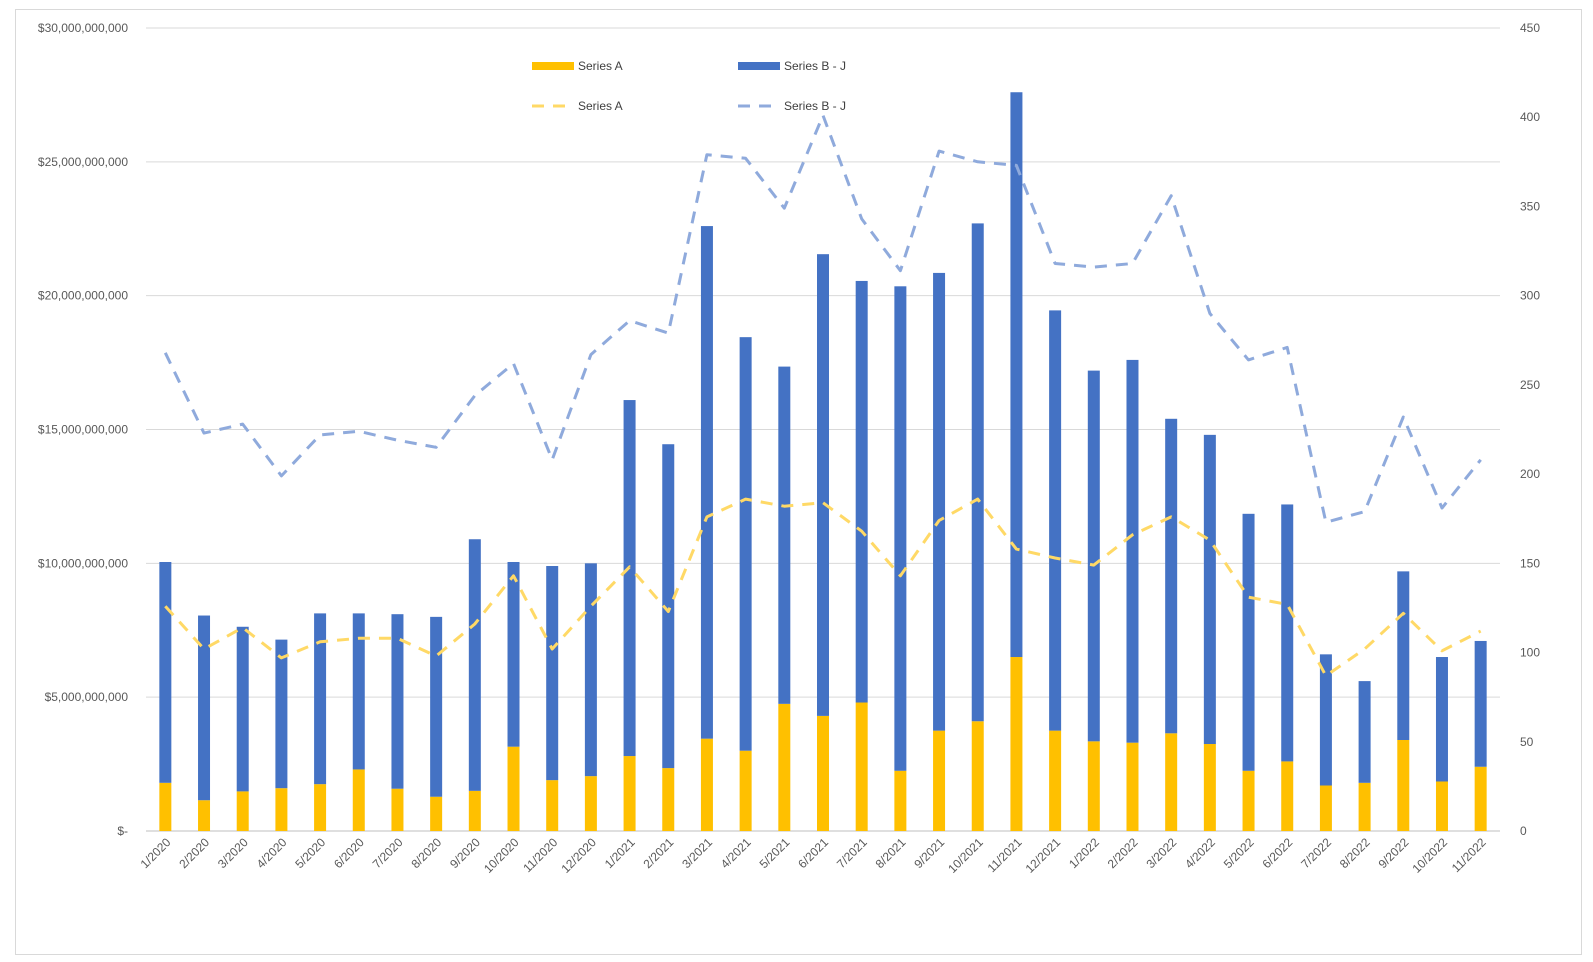  Describe the element at coordinates (122, 831) in the screenshot. I see `y-tick-label: $-` at that location.